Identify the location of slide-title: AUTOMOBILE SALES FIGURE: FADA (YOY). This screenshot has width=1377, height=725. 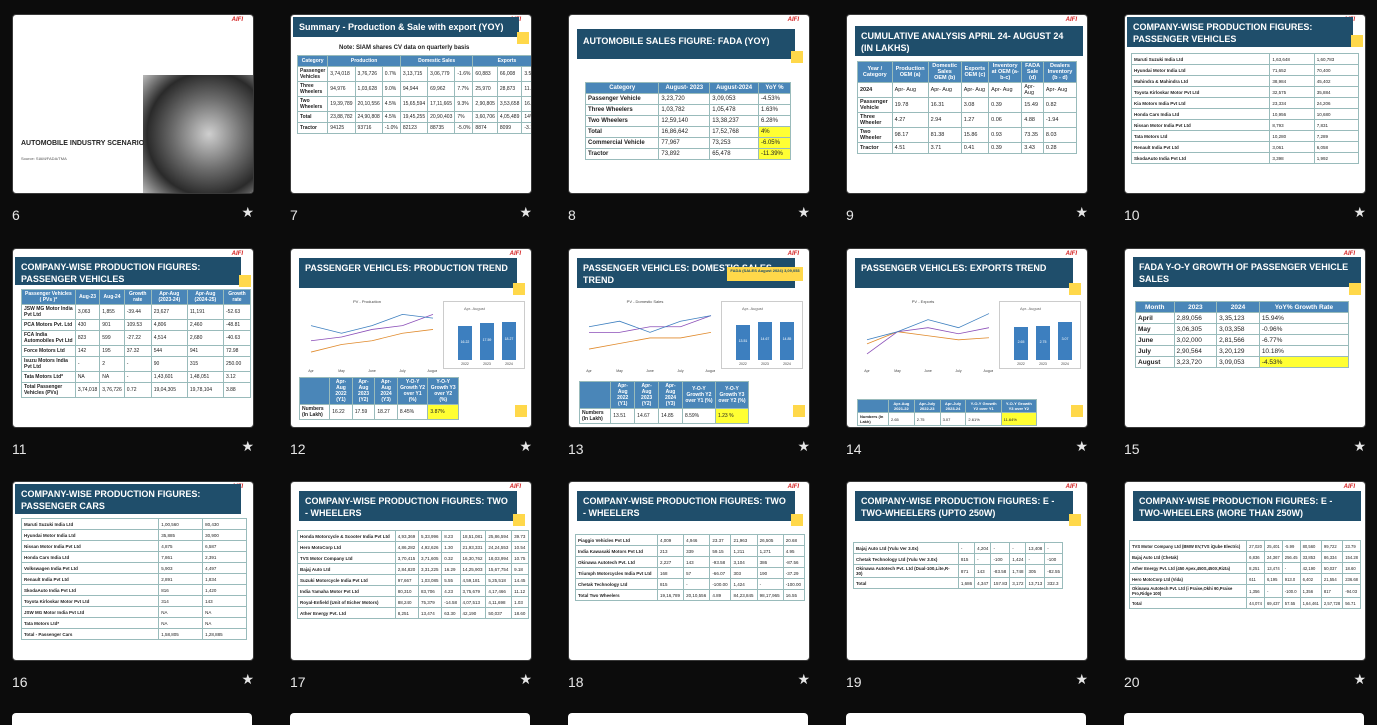
(686, 44).